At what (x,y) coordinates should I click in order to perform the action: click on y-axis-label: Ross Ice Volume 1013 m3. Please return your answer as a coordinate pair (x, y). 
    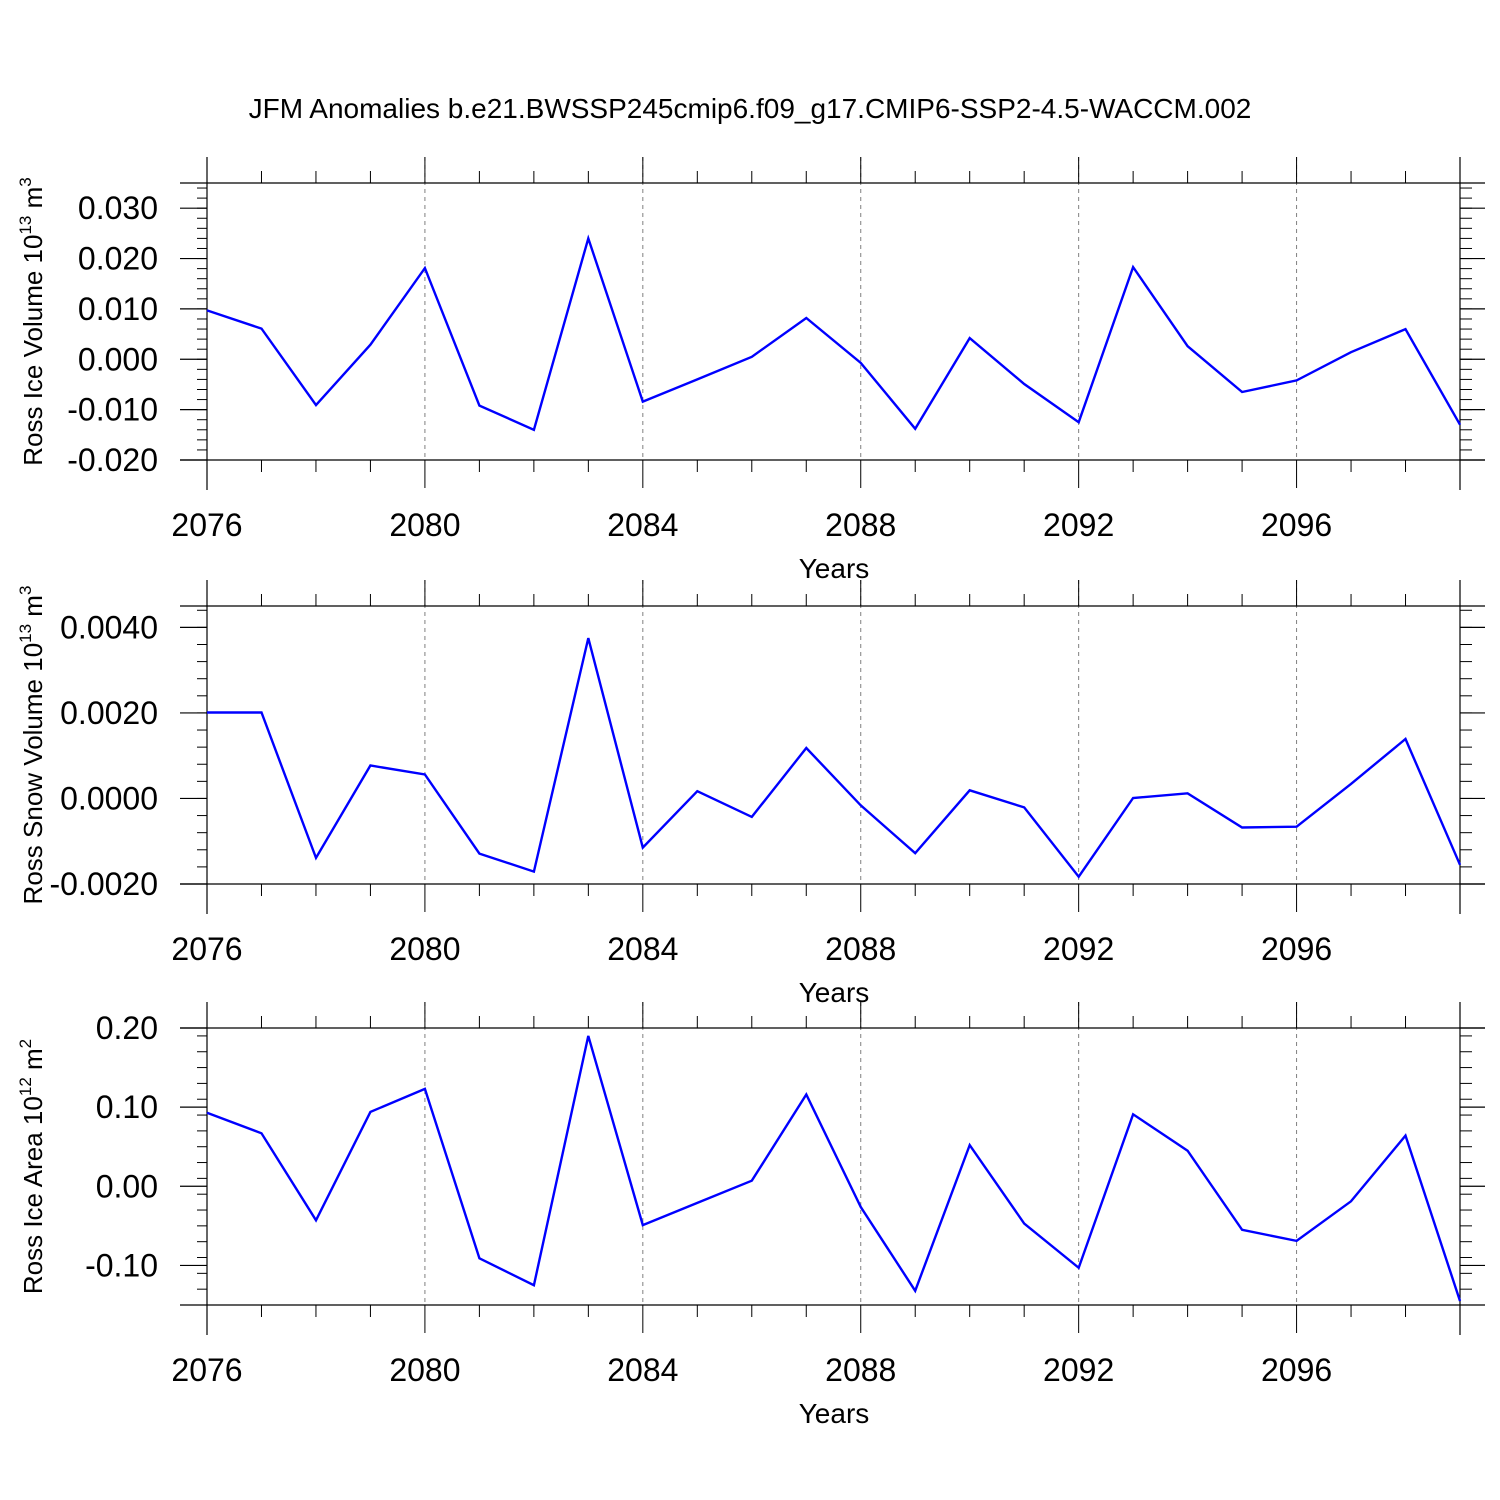
    Looking at the image, I should click on (32, 321).